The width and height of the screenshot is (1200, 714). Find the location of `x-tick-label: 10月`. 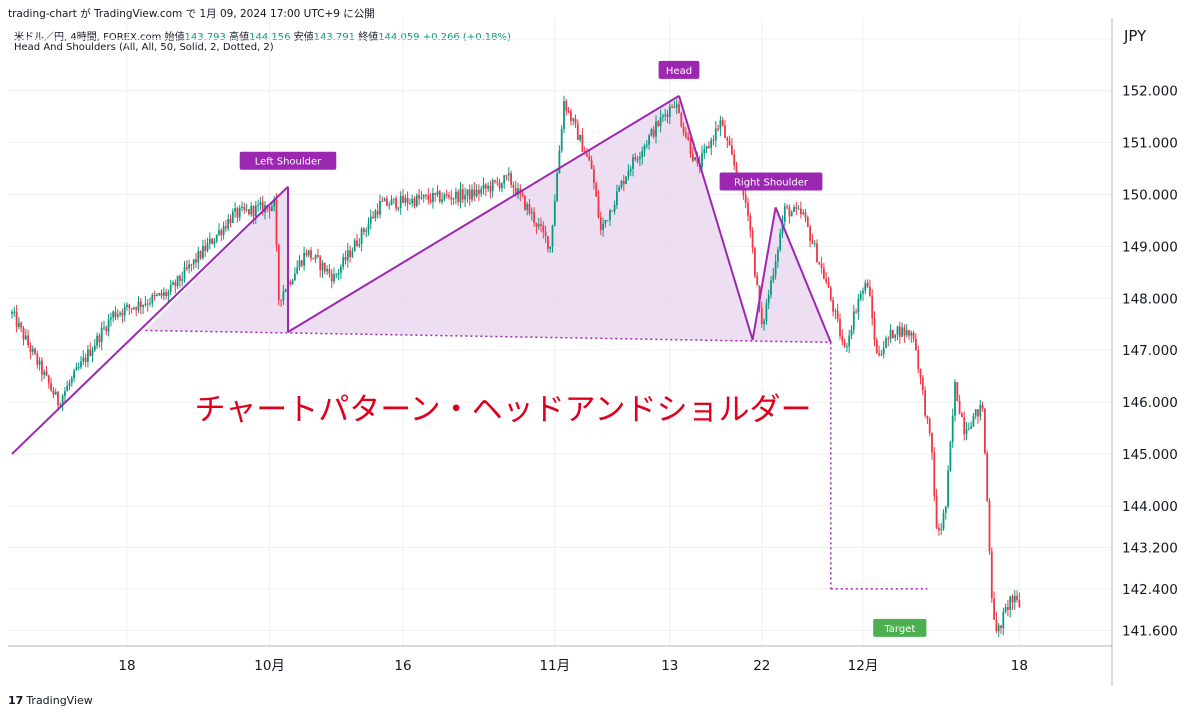

x-tick-label: 10月 is located at coordinates (269, 666).